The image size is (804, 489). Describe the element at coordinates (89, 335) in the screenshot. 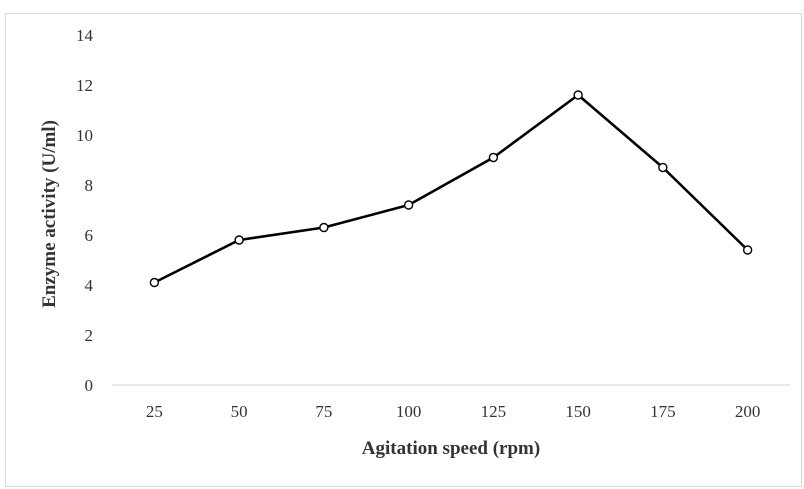

I see `y-tick-label: 2` at that location.